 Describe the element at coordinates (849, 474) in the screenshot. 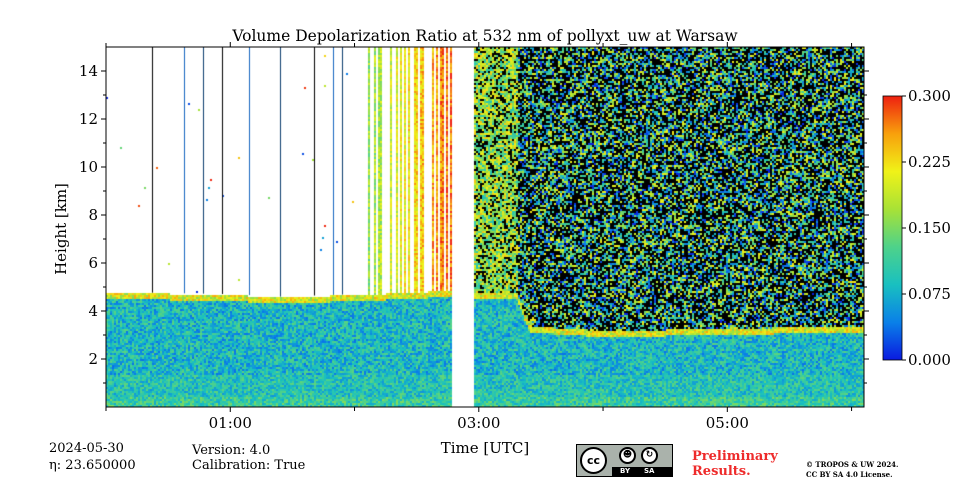

I see `license-line-2: CC BY SA 4.0 License.` at that location.